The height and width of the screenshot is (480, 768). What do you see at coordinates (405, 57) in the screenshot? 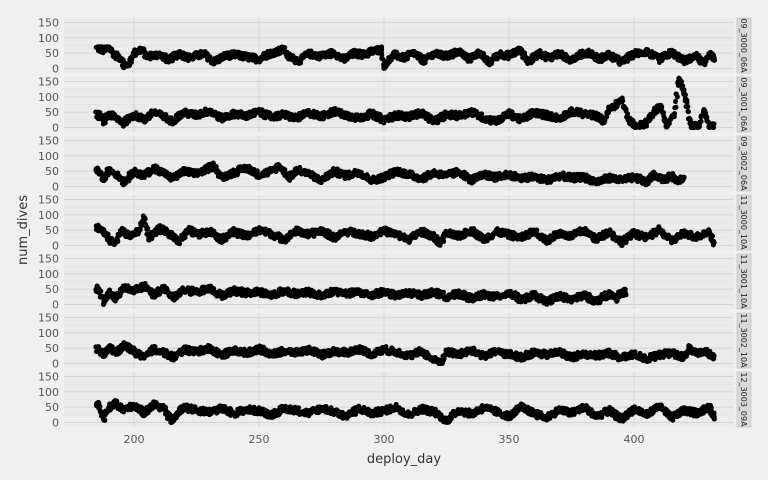
I see `point-series` at bounding box center [405, 57].